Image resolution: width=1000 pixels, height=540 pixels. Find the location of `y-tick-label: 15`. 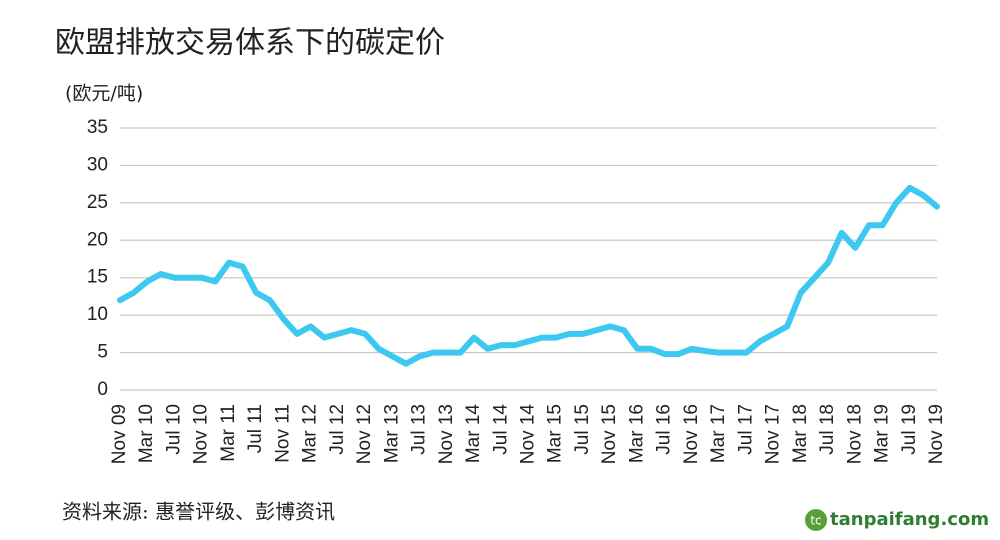

y-tick-label: 15 is located at coordinates (97, 277).